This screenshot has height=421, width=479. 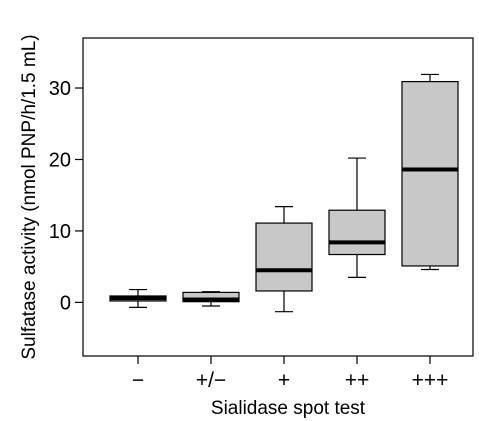 I want to click on x-axis-title: Sialidase spot test, so click(x=288, y=408).